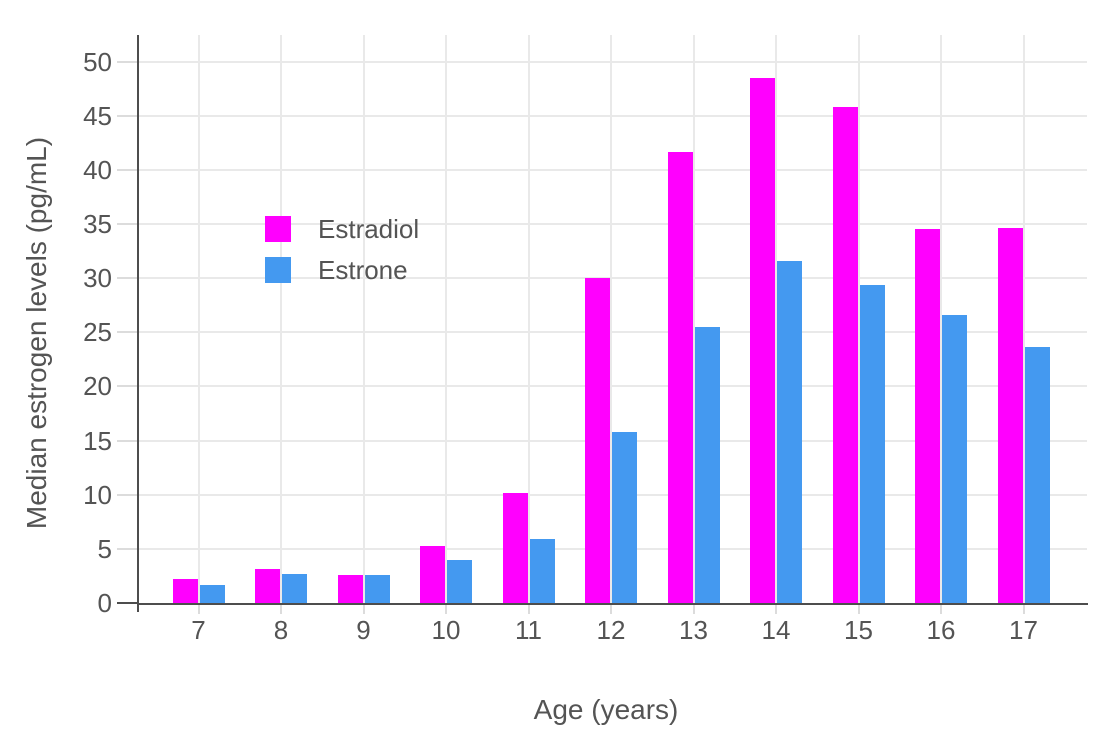  What do you see at coordinates (281, 630) in the screenshot?
I see `x-tick-label-8: 8` at bounding box center [281, 630].